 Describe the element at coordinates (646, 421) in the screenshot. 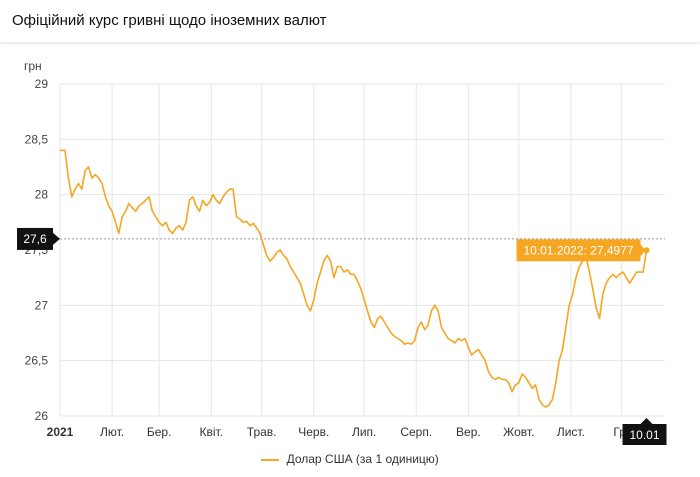

I see `x-crosshair-badge-arrow` at that location.